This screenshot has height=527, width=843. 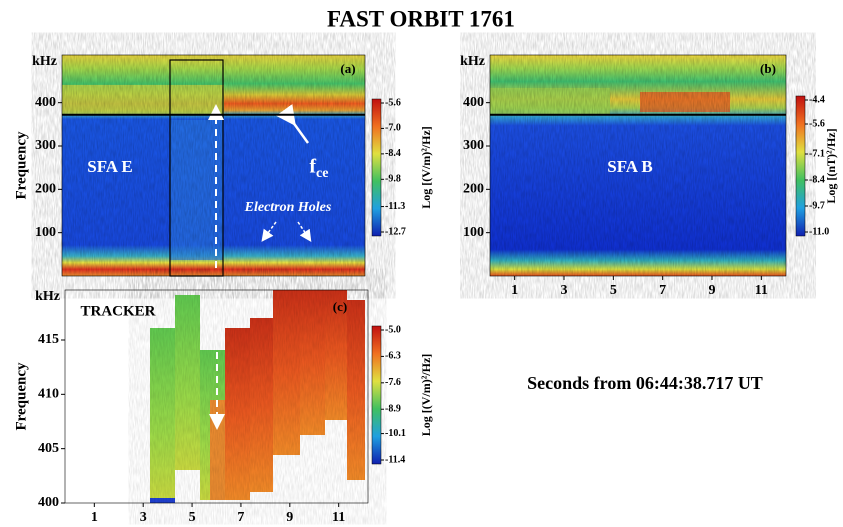 What do you see at coordinates (340, 306) in the screenshot?
I see `panel-tag: (c)` at bounding box center [340, 306].